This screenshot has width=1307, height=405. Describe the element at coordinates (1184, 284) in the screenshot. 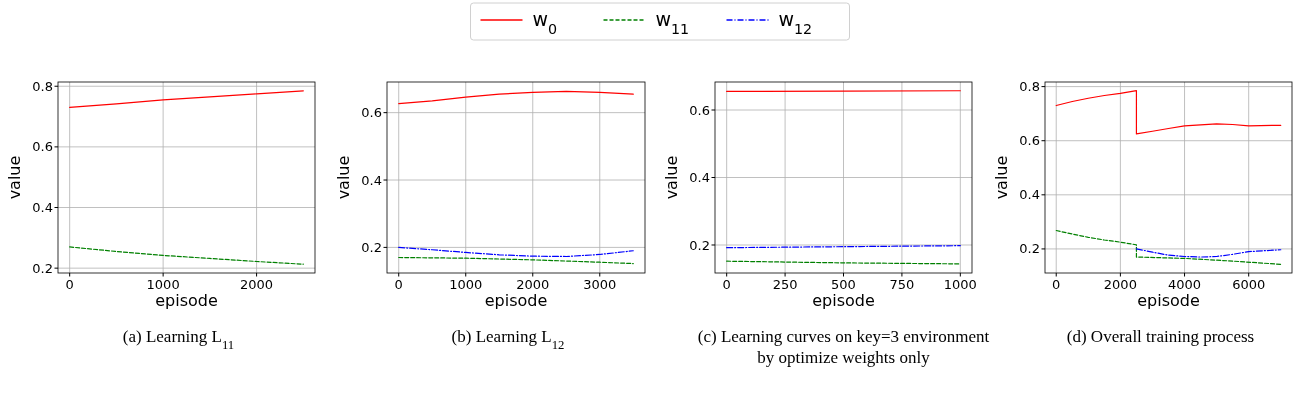

I see `x-tick-label: 4000` at that location.